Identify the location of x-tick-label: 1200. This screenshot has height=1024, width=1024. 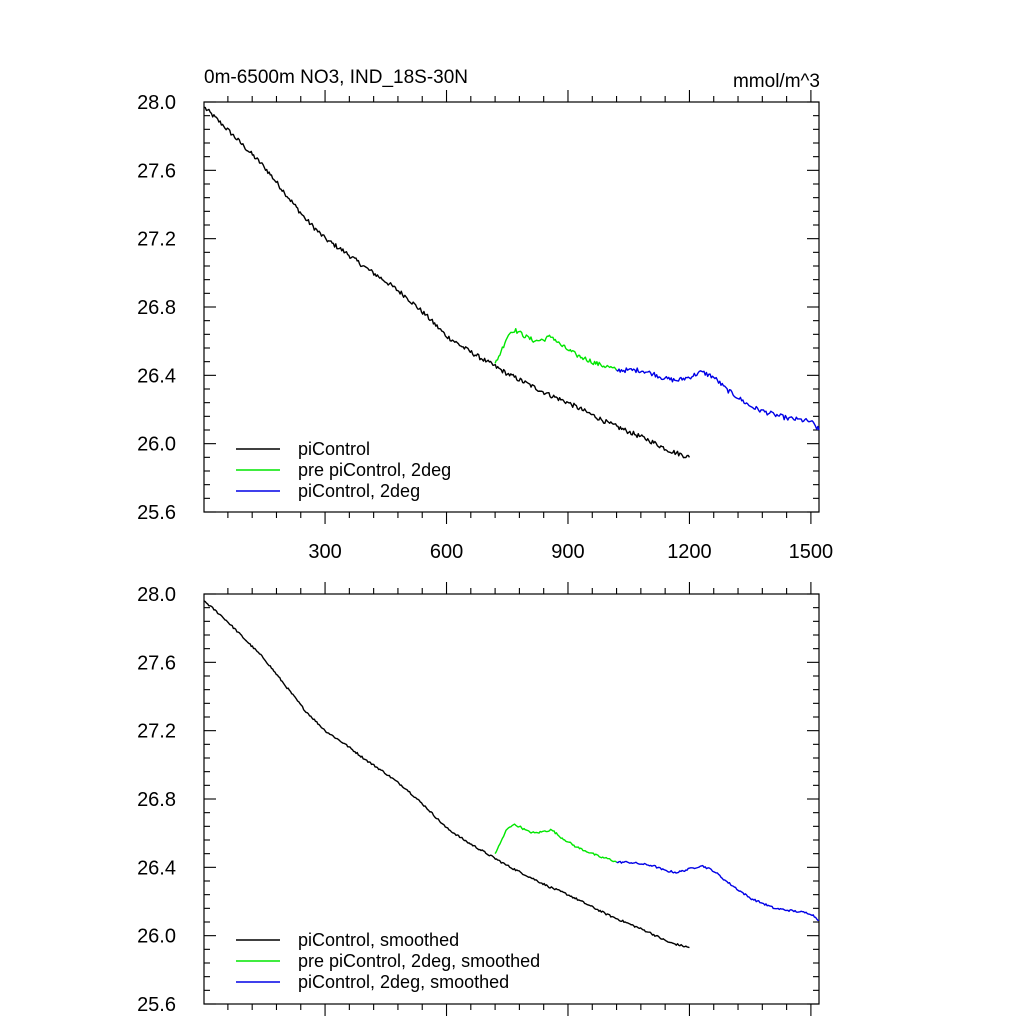
(689, 552).